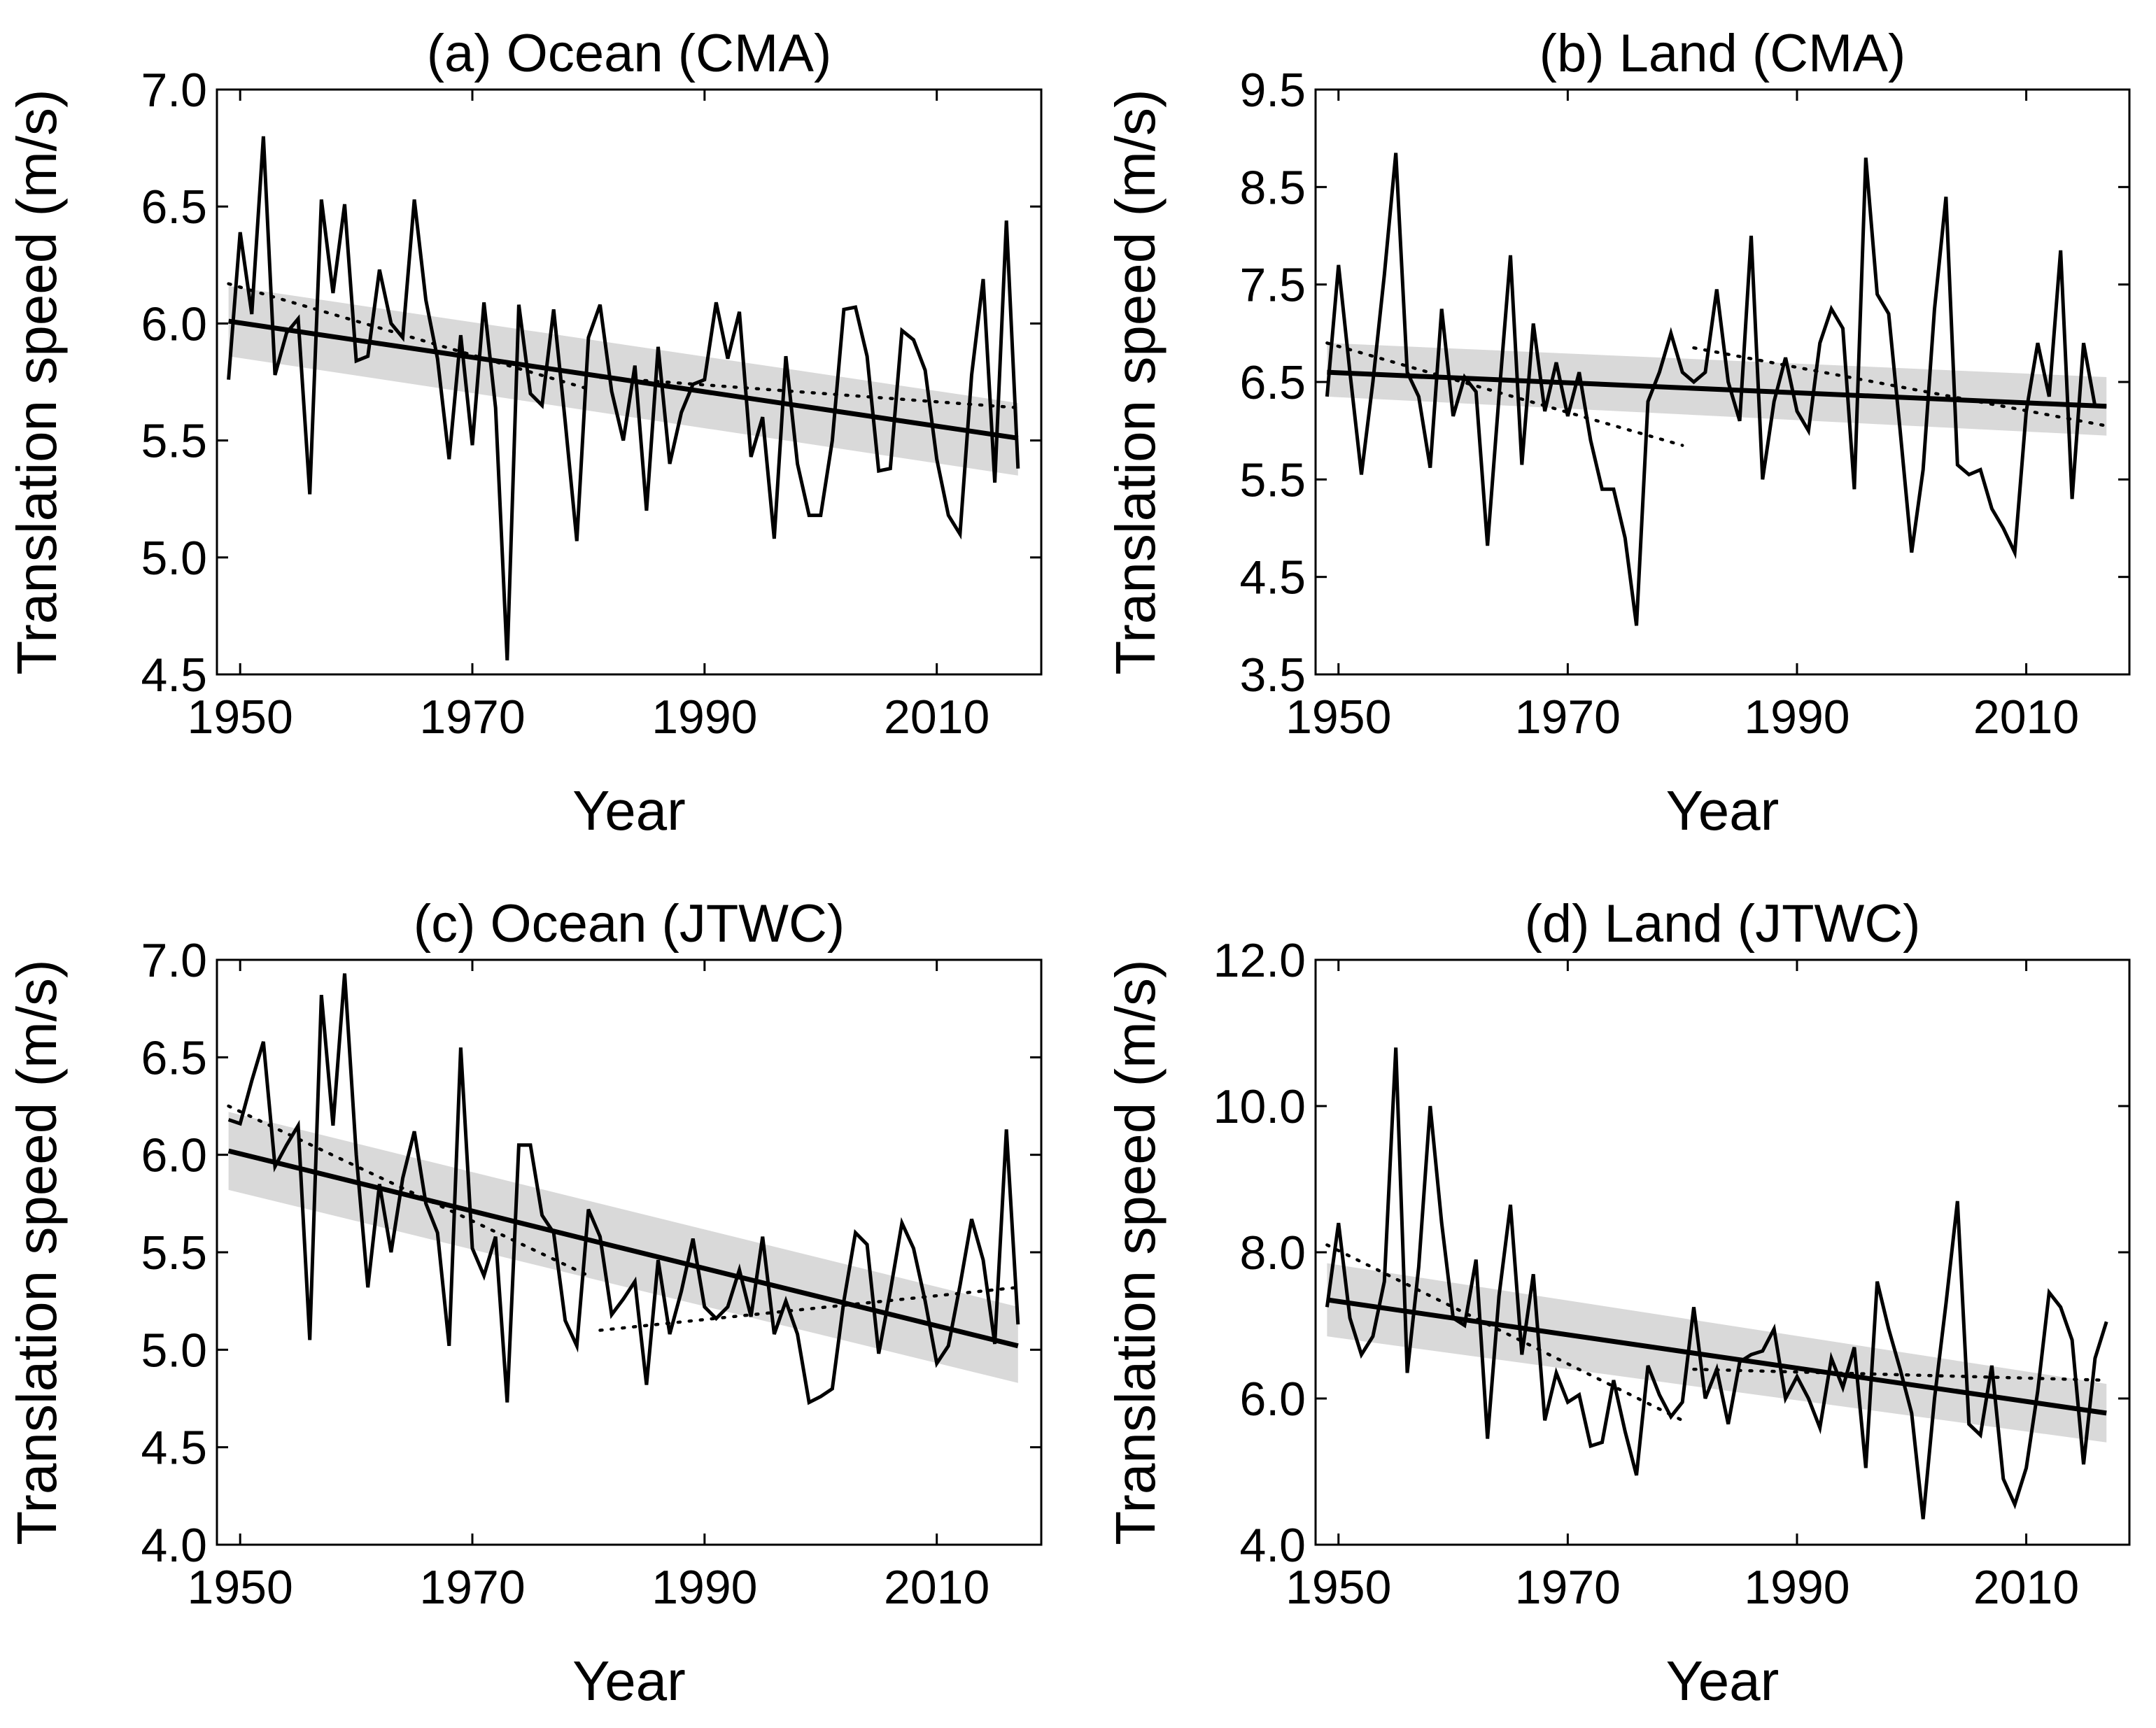 Image resolution: width=2156 pixels, height=1728 pixels. Describe the element at coordinates (629, 924) in the screenshot. I see `panel-title: (c) Ocean (JTWC)` at that location.